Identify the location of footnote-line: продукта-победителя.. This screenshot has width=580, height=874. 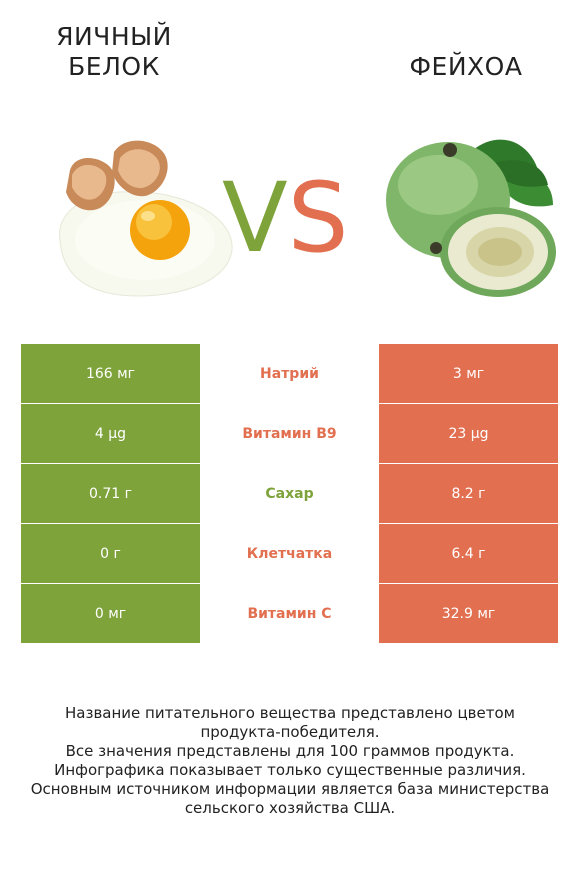
(290, 732).